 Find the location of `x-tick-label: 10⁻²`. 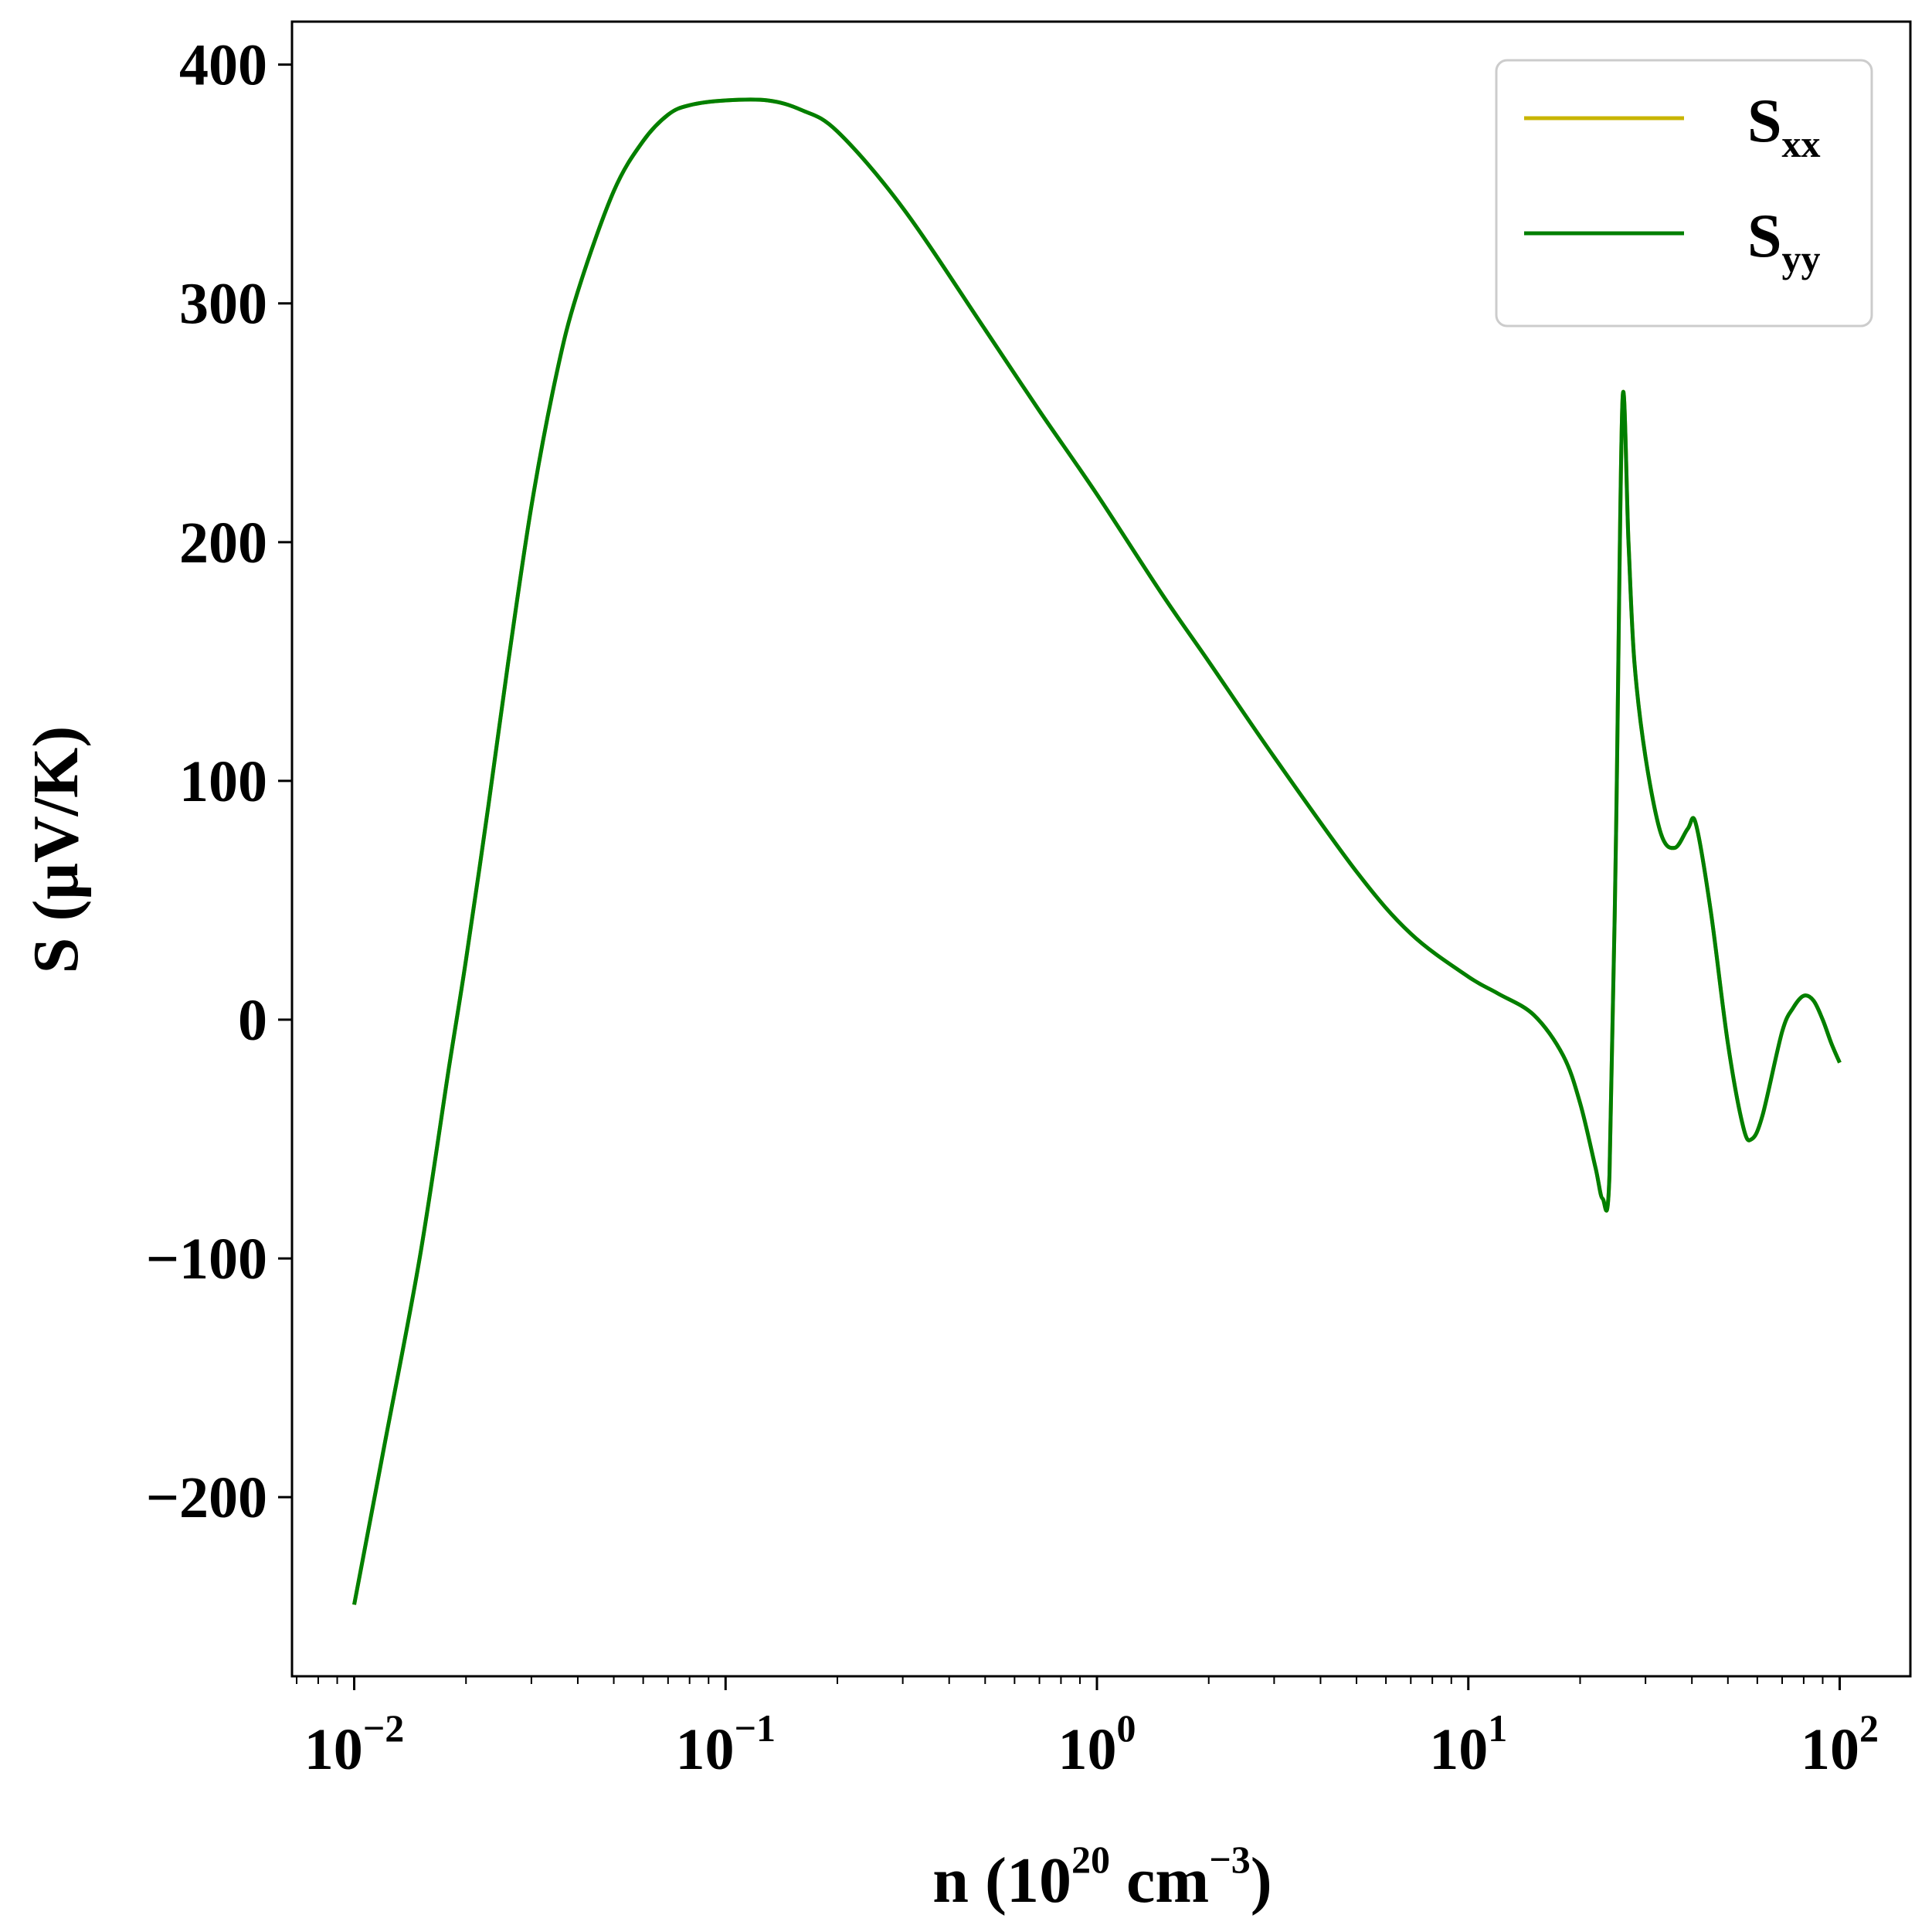

x-tick-label: 10⁻² is located at coordinates (354, 1744).